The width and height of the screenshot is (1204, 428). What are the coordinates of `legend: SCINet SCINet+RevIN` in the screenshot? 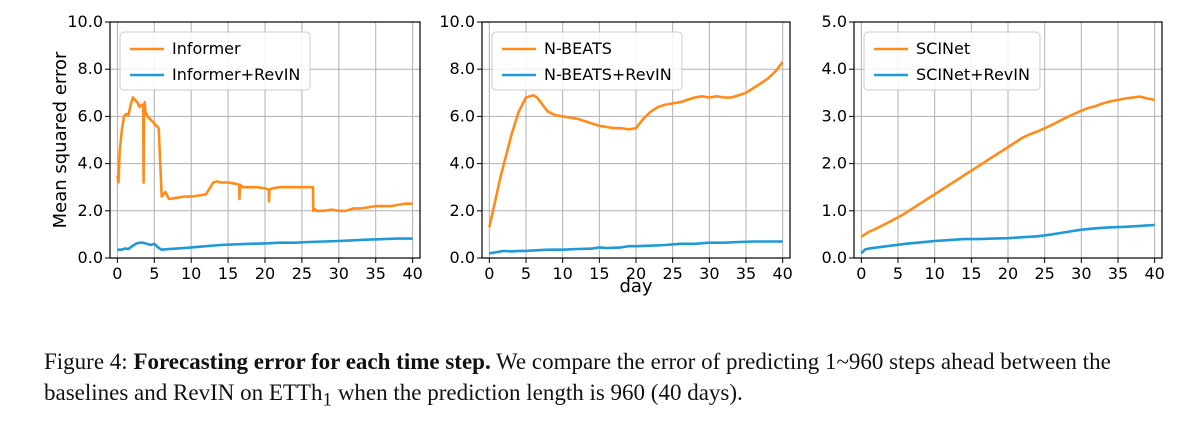 It's located at (952, 61).